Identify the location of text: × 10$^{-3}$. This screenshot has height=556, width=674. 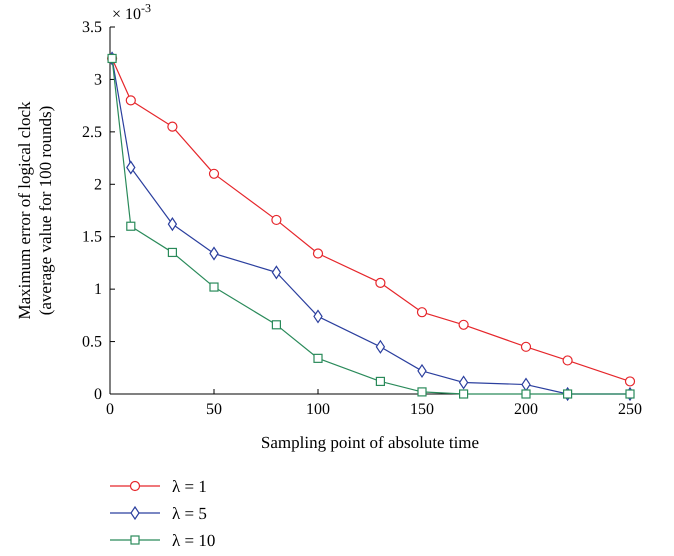
(132, 12).